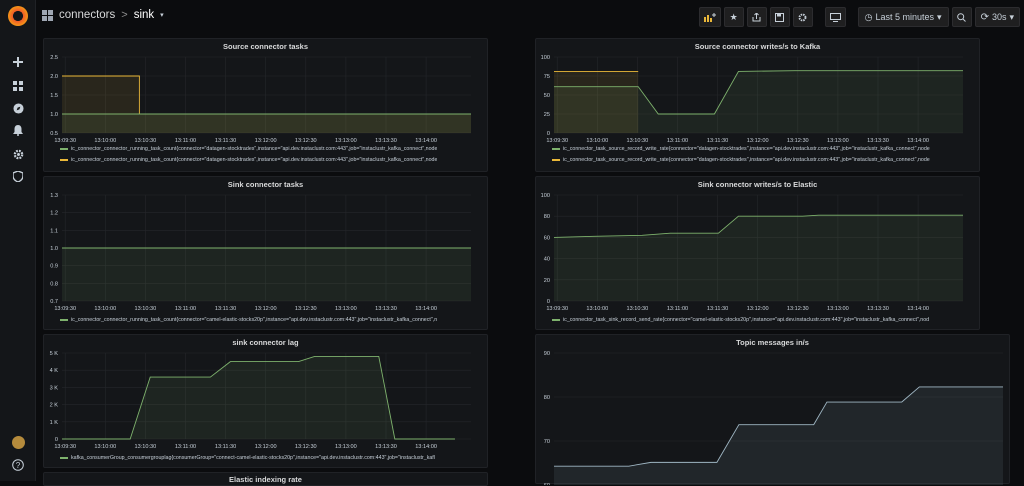  I want to click on dashboard-title: sink, so click(144, 15).